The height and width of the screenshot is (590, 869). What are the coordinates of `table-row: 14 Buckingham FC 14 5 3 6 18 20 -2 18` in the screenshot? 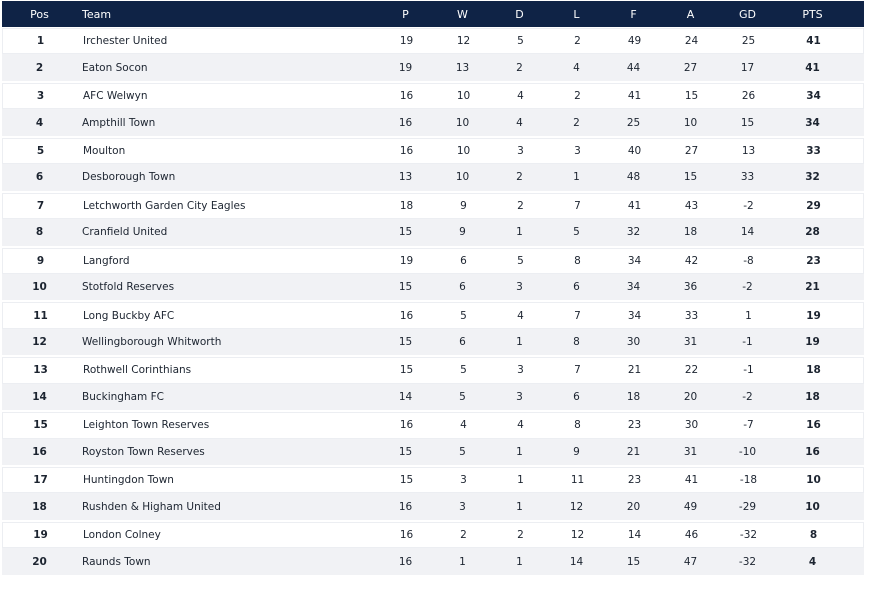 It's located at (433, 397).